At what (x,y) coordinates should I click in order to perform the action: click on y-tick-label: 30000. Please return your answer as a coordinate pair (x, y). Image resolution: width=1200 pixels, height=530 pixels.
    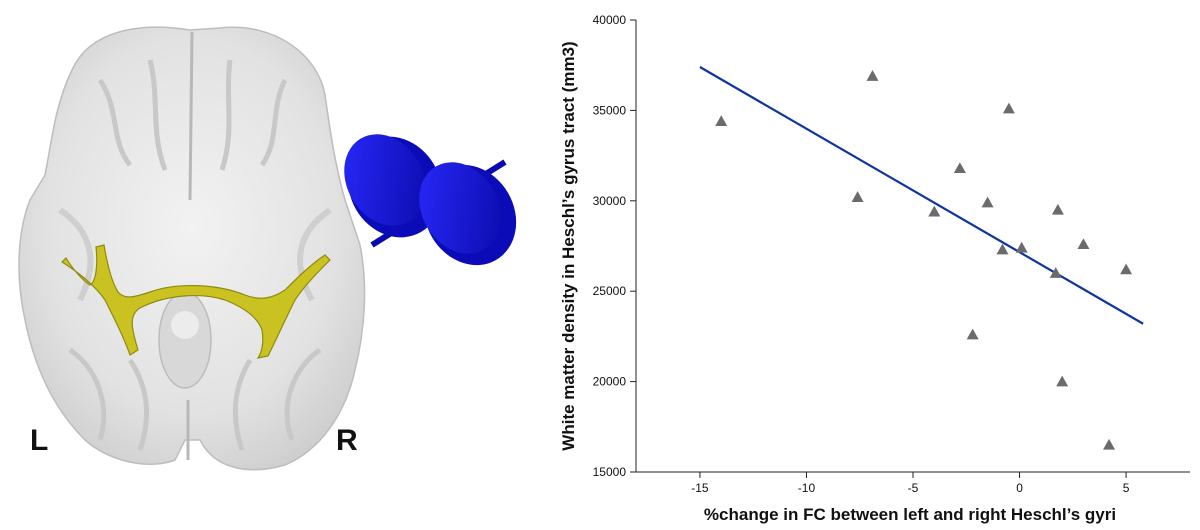
    Looking at the image, I should click on (610, 201).